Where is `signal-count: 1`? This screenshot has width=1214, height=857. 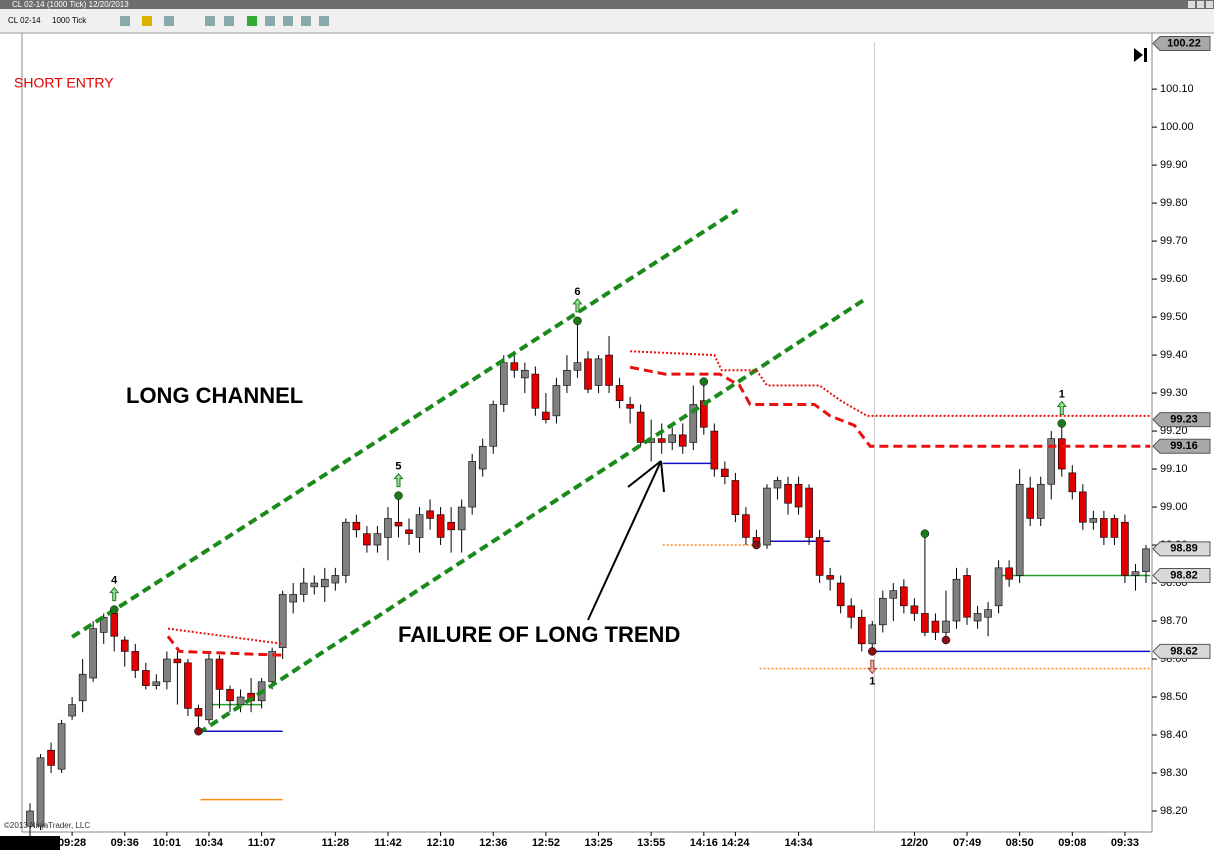 signal-count: 1 is located at coordinates (1062, 394).